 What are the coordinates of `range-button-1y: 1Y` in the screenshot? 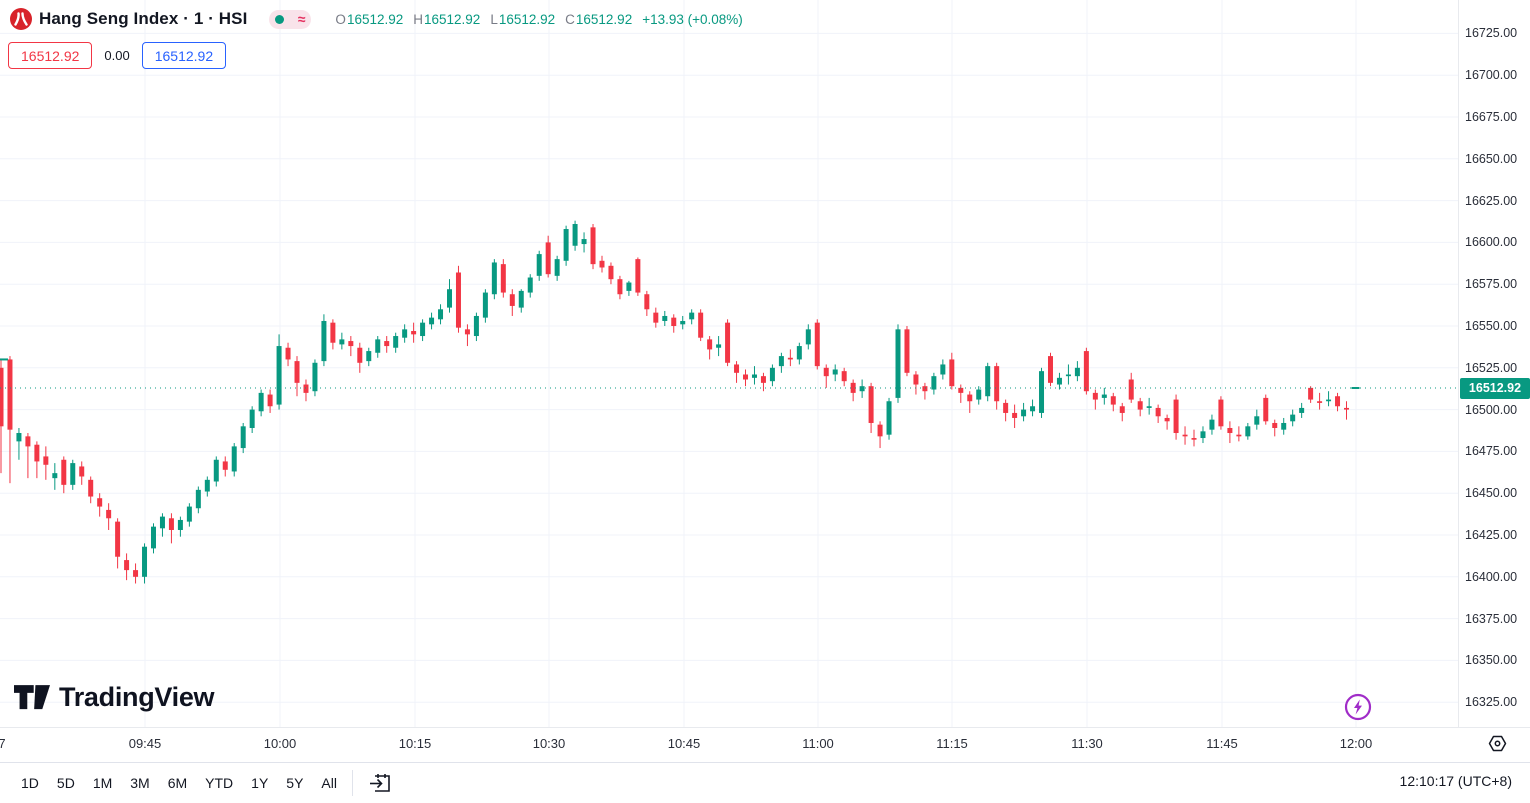 It's located at (260, 783).